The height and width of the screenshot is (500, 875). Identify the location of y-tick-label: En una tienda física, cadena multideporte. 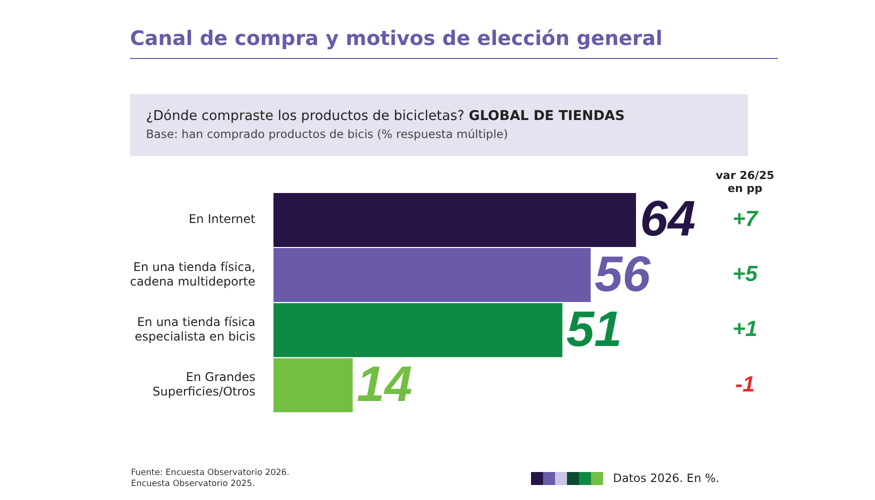
(193, 274).